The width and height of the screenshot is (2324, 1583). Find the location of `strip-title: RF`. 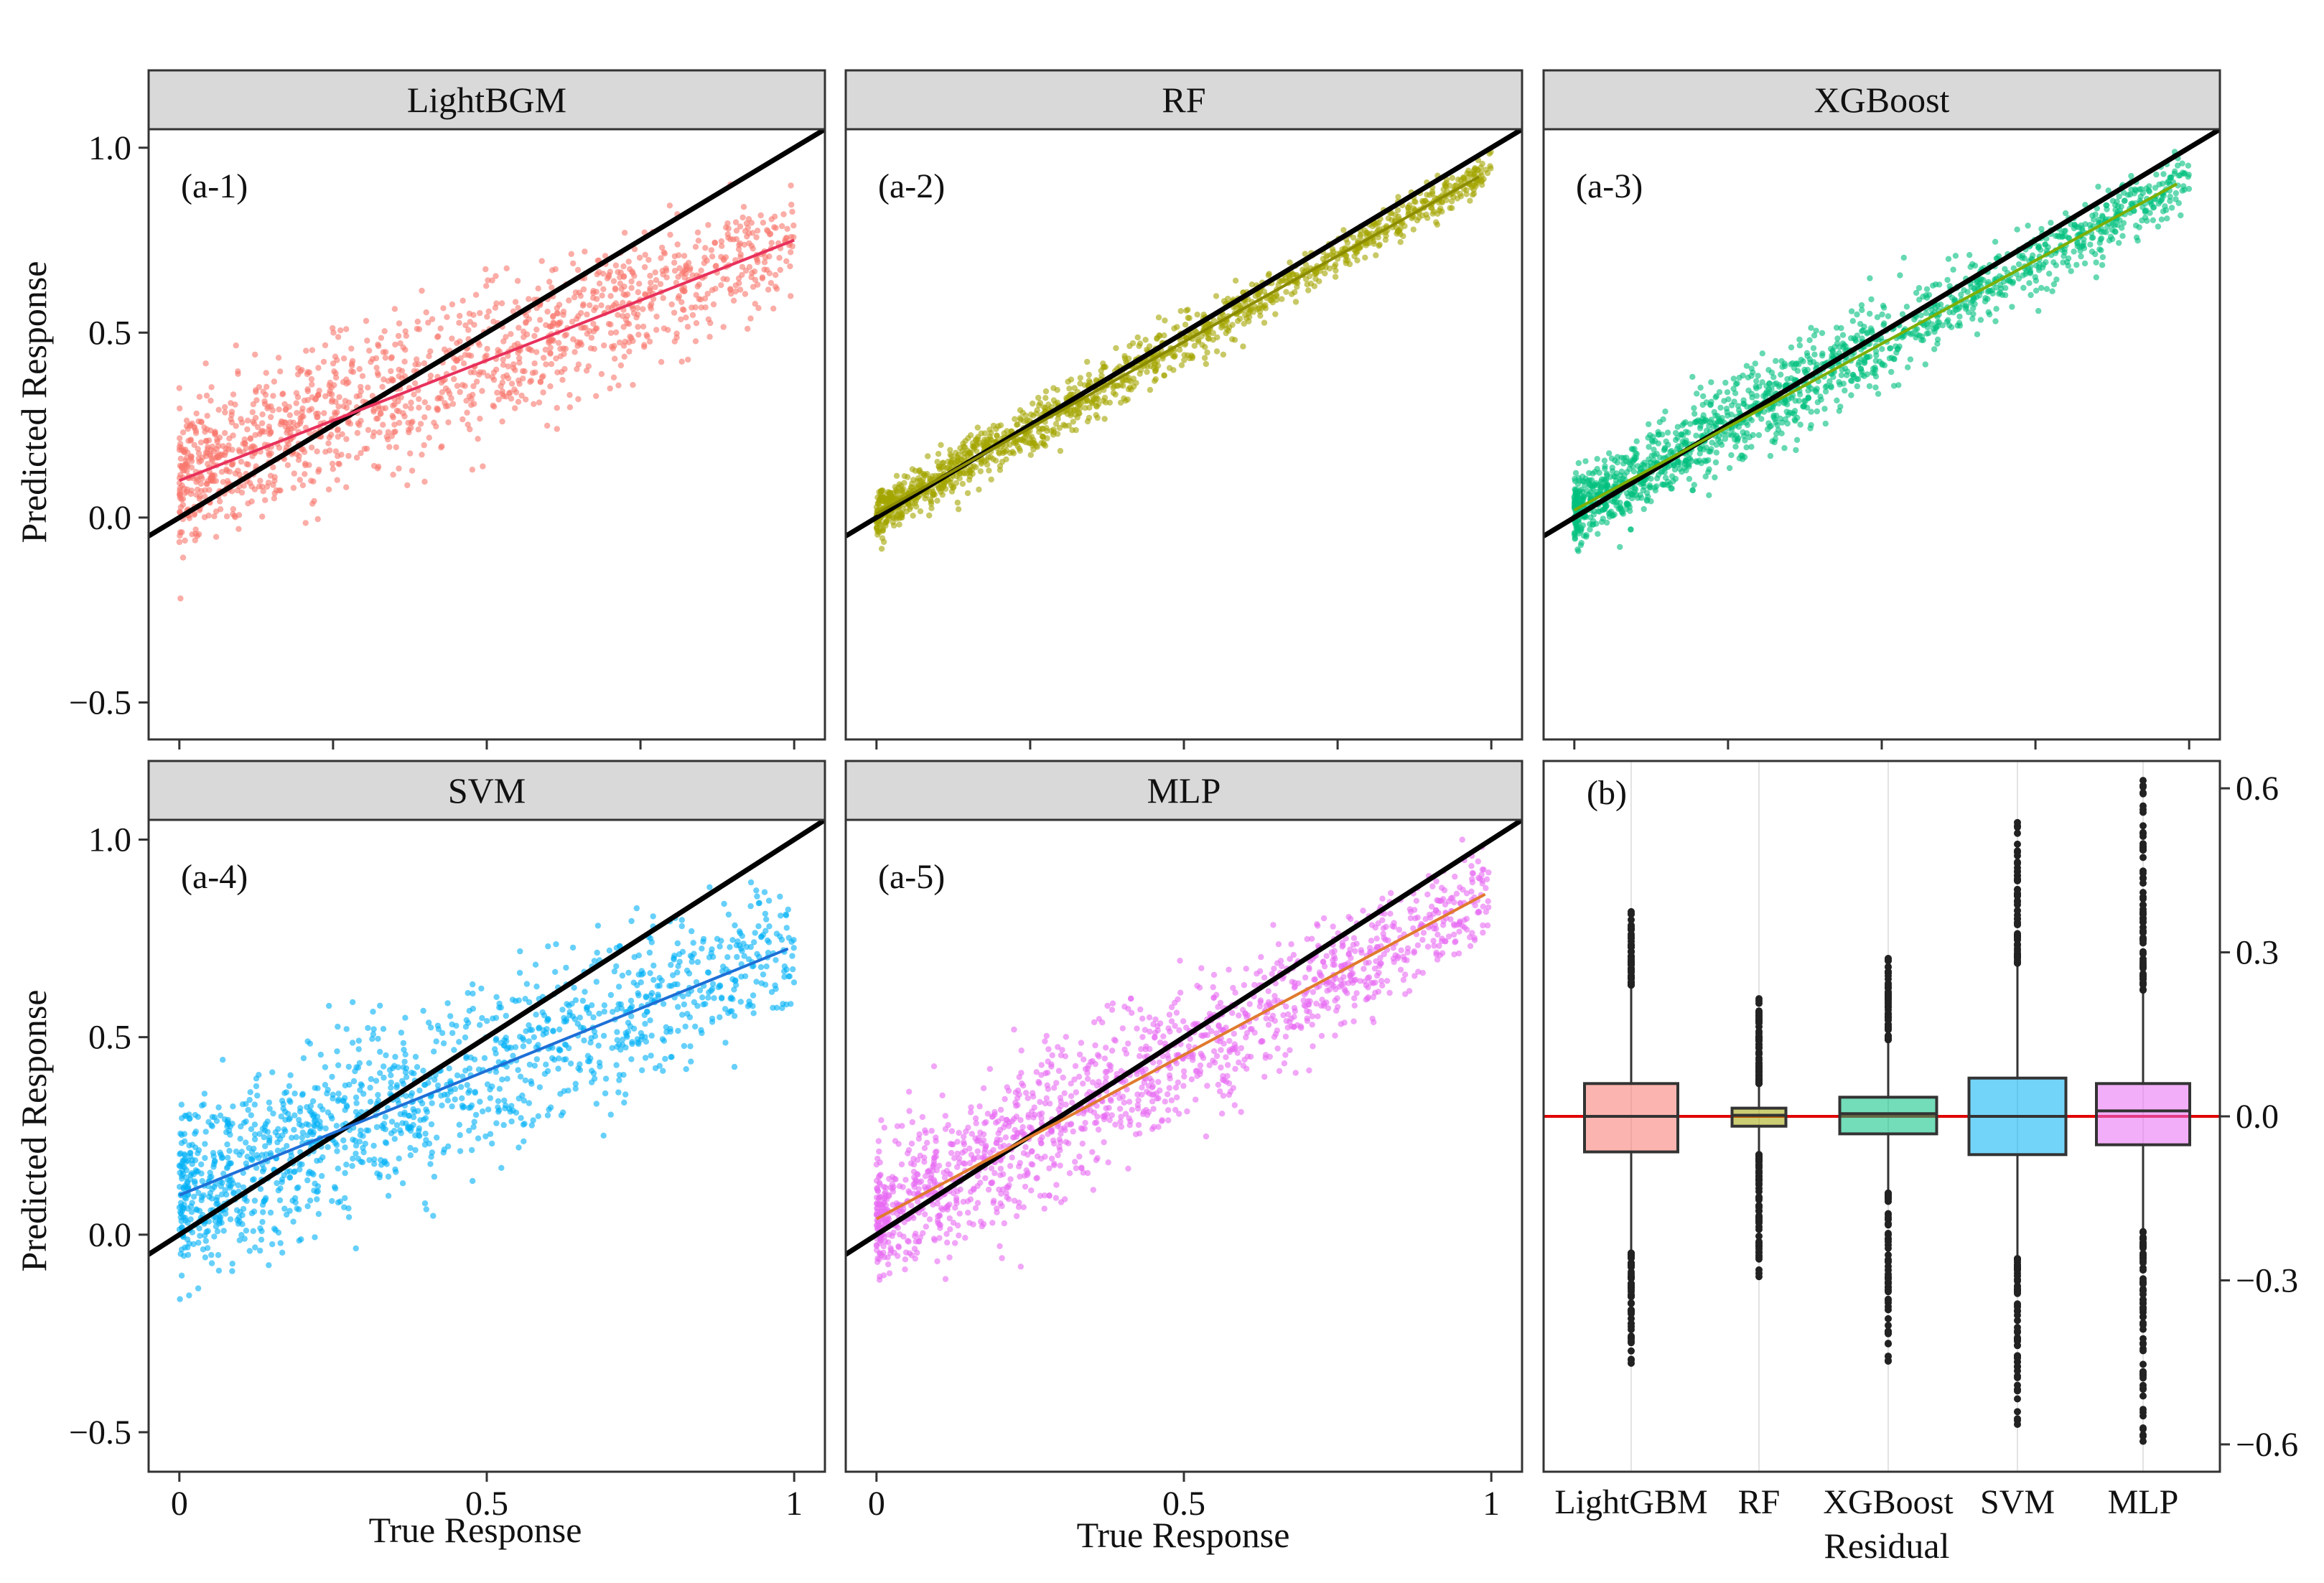

strip-title: RF is located at coordinates (1183, 100).